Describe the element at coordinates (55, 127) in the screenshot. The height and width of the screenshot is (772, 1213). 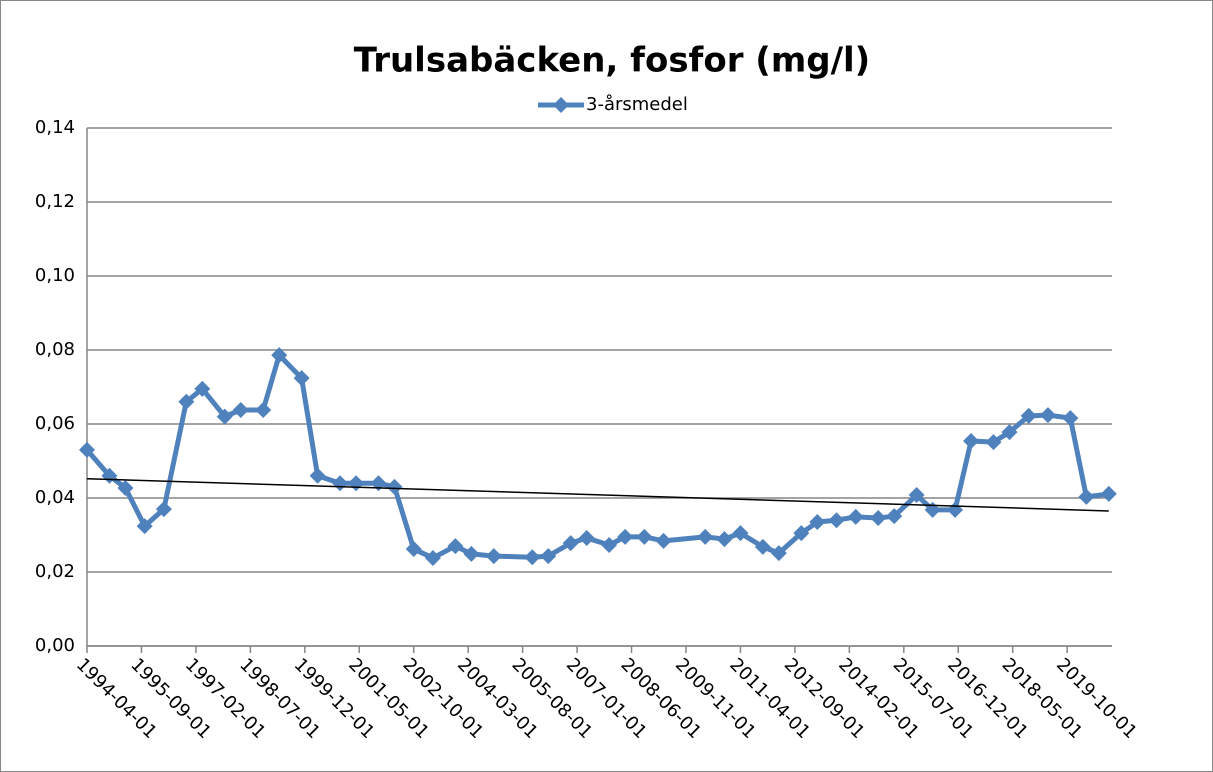
I see `y-tick-label: 0,14` at that location.